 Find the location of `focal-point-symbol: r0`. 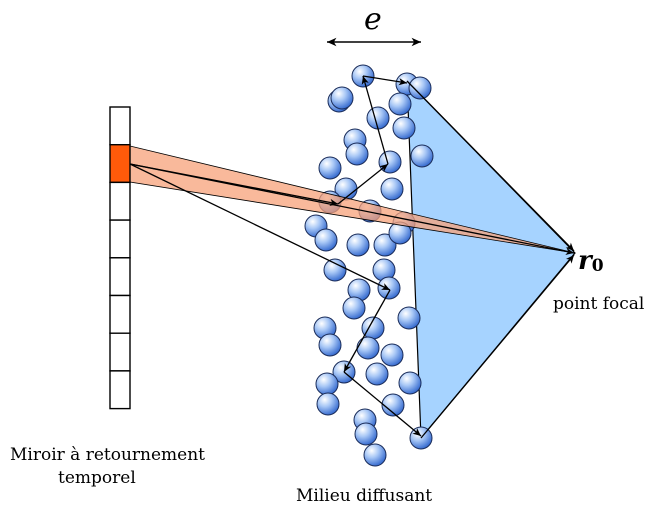

focal-point-symbol: r0 is located at coordinates (591, 261).